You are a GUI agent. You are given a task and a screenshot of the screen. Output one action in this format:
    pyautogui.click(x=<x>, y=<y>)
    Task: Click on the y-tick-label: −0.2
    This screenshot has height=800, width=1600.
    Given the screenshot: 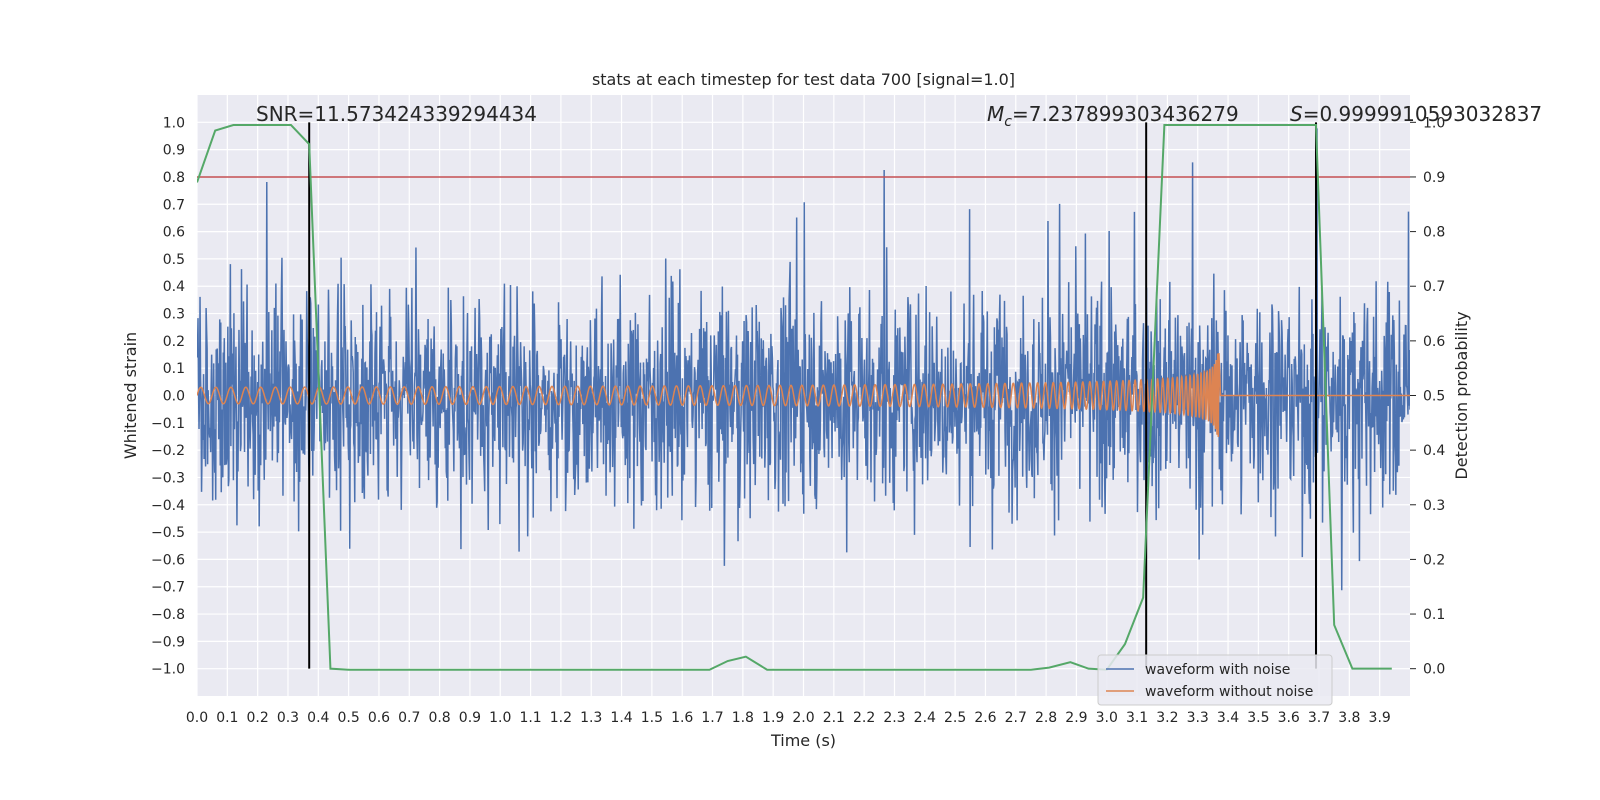 What is the action you would take?
    pyautogui.click(x=168, y=451)
    